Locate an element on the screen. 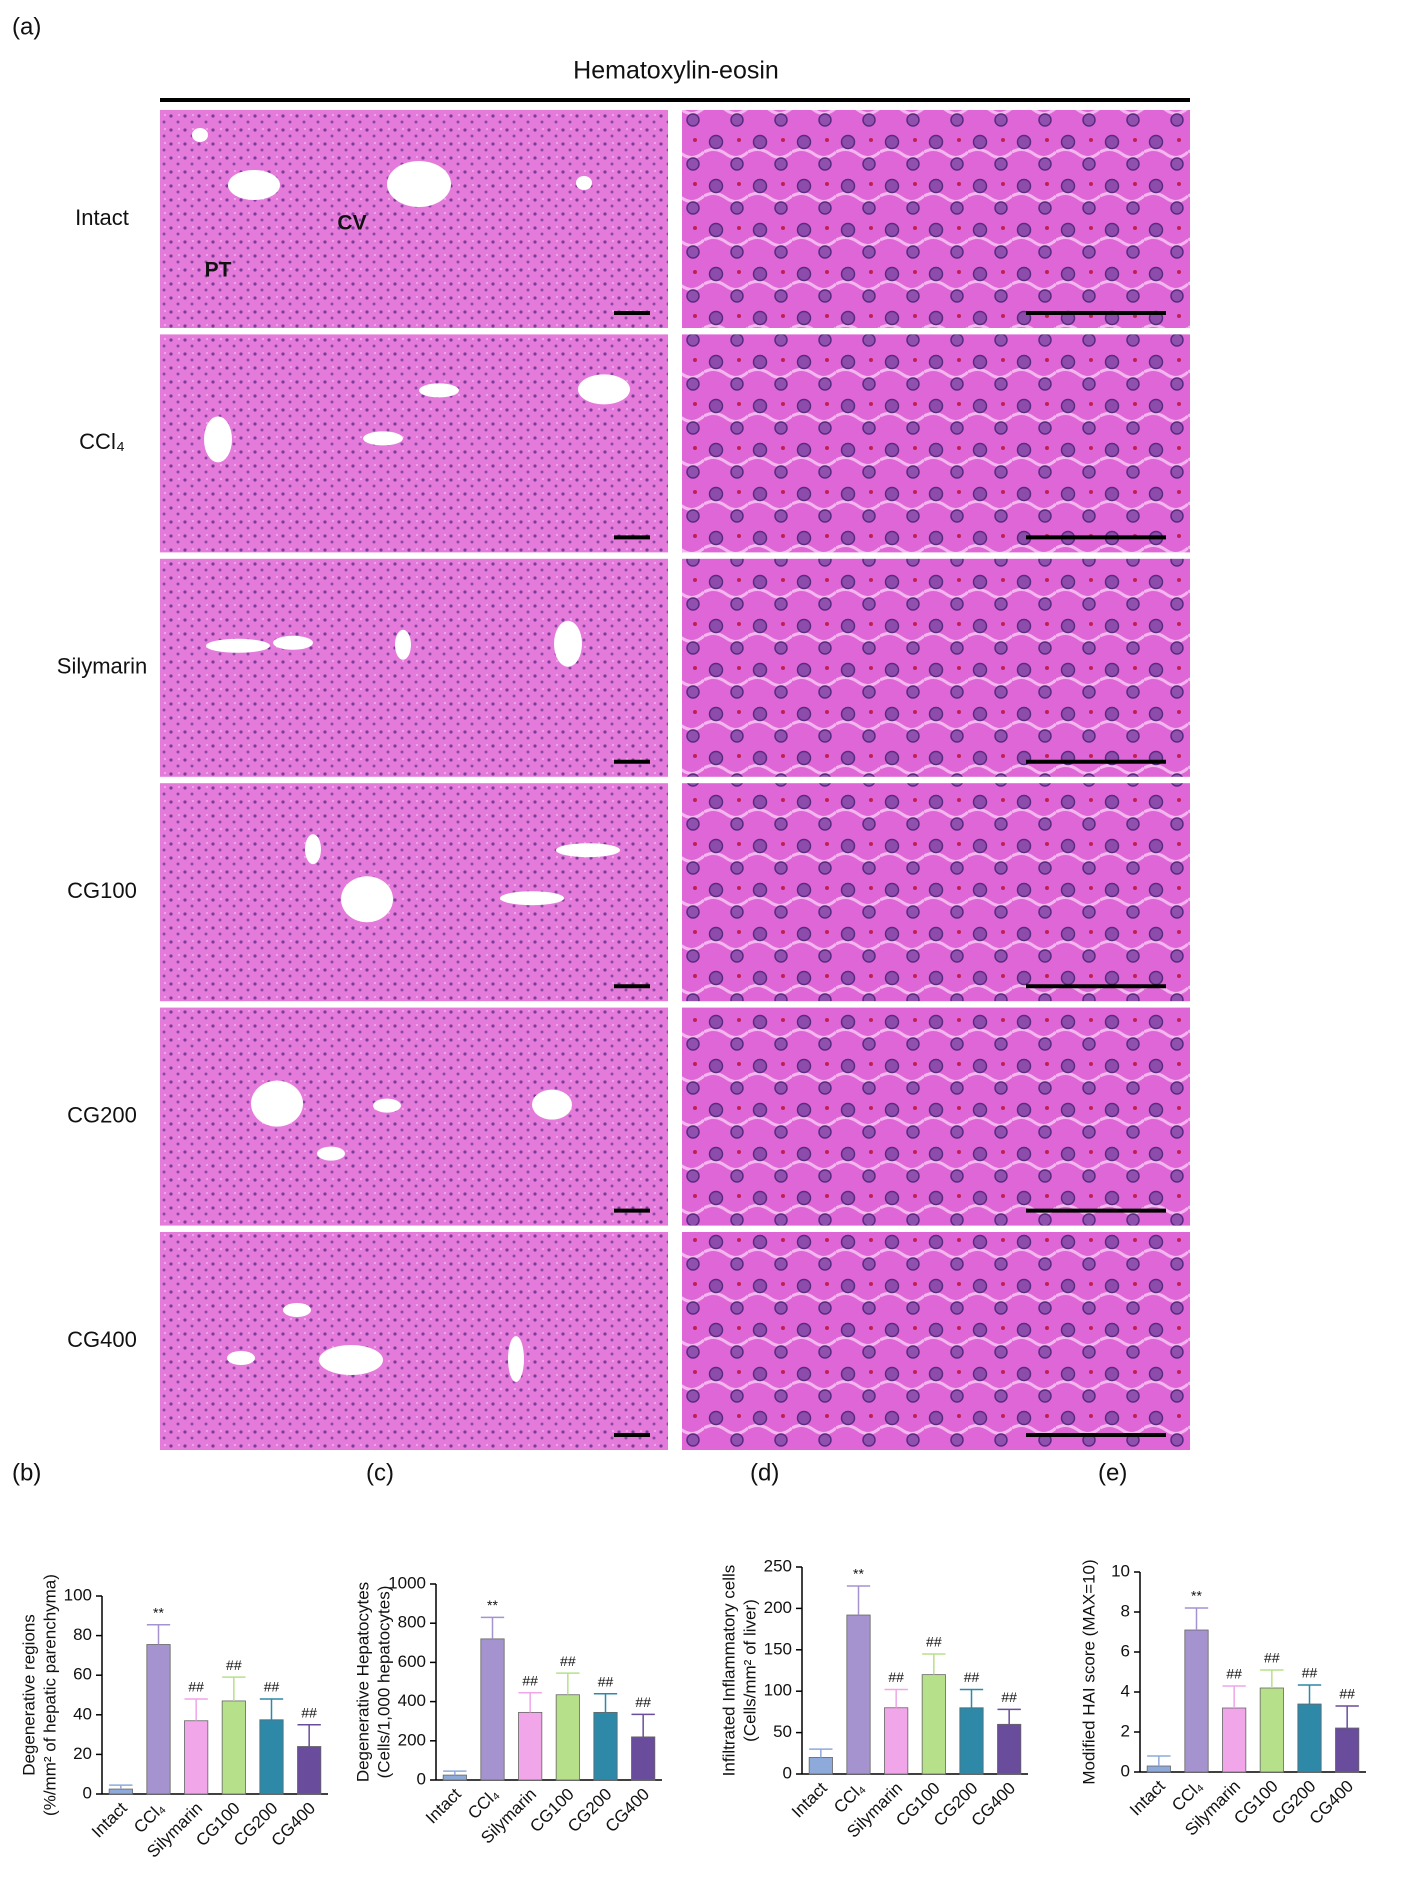 This screenshot has width=1409, height=1878. panel-label: (c) is located at coordinates (380, 1472).